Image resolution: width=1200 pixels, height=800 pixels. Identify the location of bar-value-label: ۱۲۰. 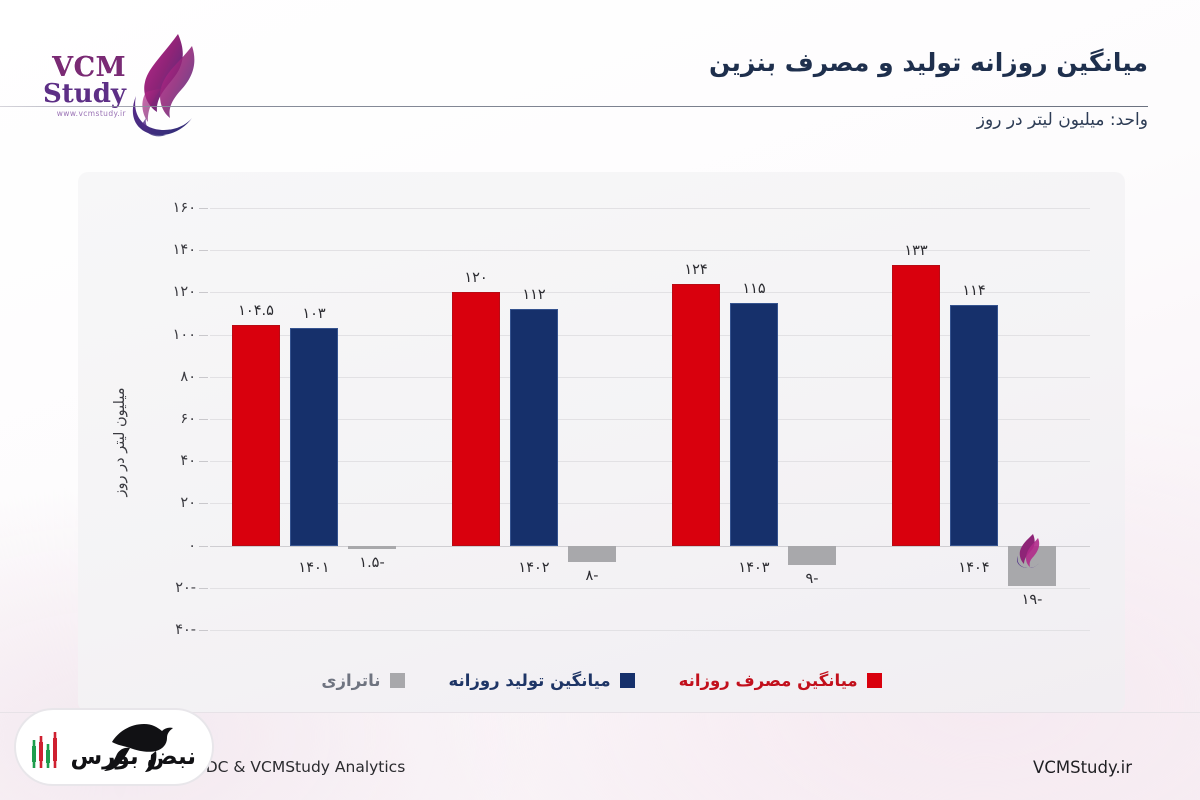
(476, 278).